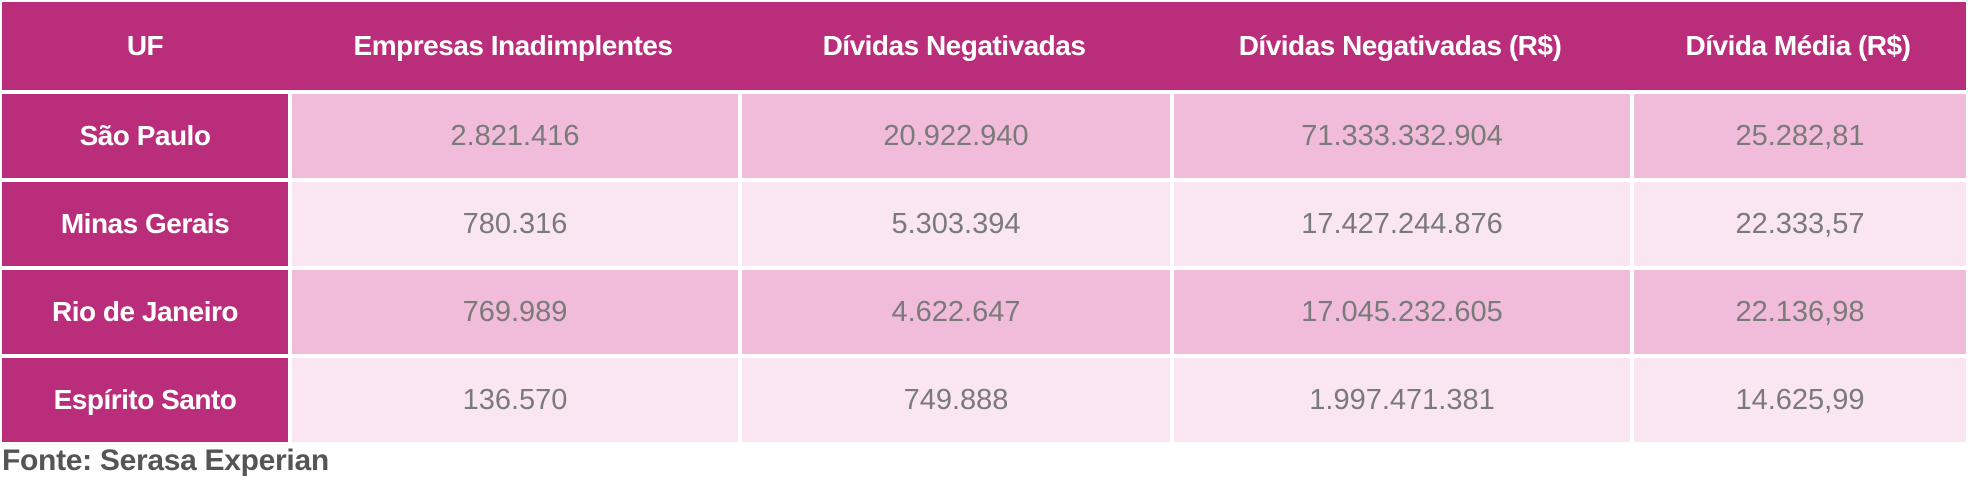 The height and width of the screenshot is (484, 1968). What do you see at coordinates (1400, 45) in the screenshot?
I see `header-dividas-negativadas-rs: Dívidas Negativadas (R$)` at bounding box center [1400, 45].